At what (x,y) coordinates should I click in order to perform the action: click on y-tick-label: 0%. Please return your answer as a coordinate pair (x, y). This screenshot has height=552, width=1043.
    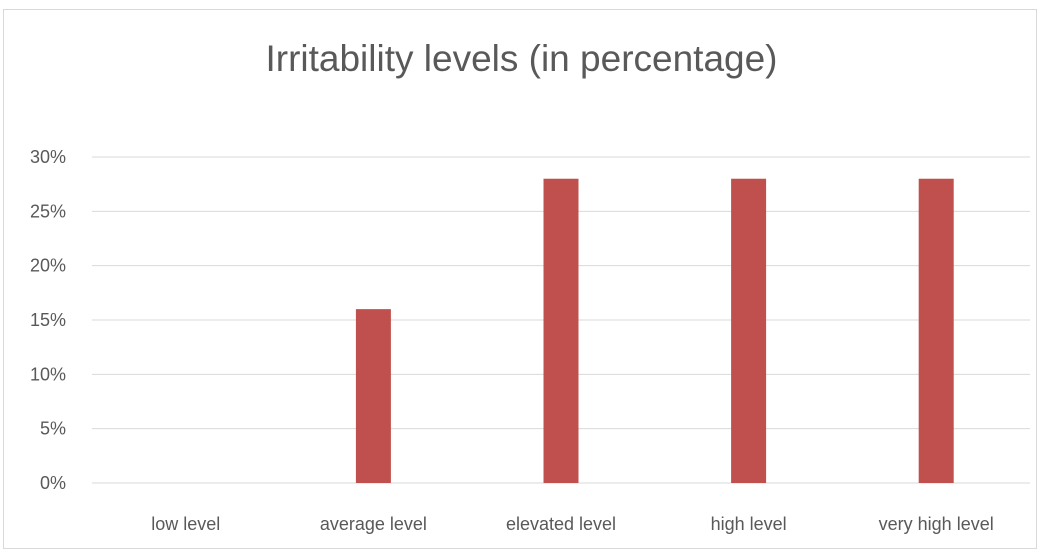
    Looking at the image, I should click on (53, 483).